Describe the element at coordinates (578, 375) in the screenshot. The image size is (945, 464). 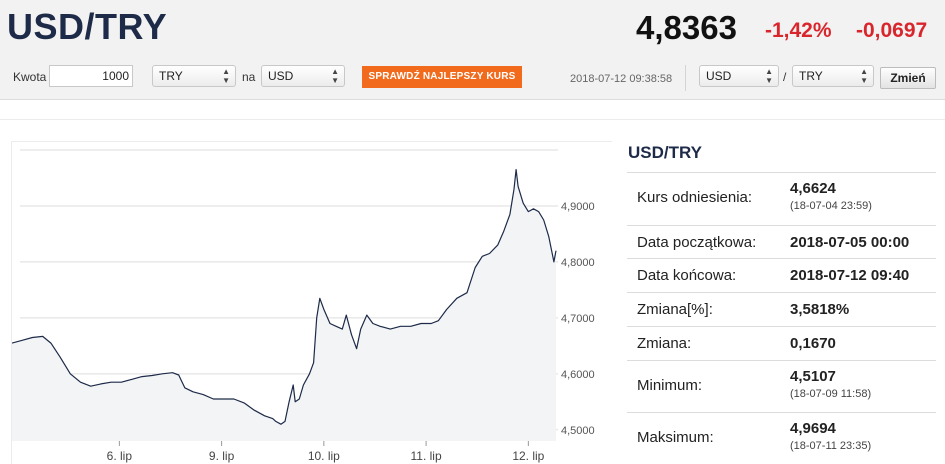
I see `y-tick-label: 4,6000` at that location.